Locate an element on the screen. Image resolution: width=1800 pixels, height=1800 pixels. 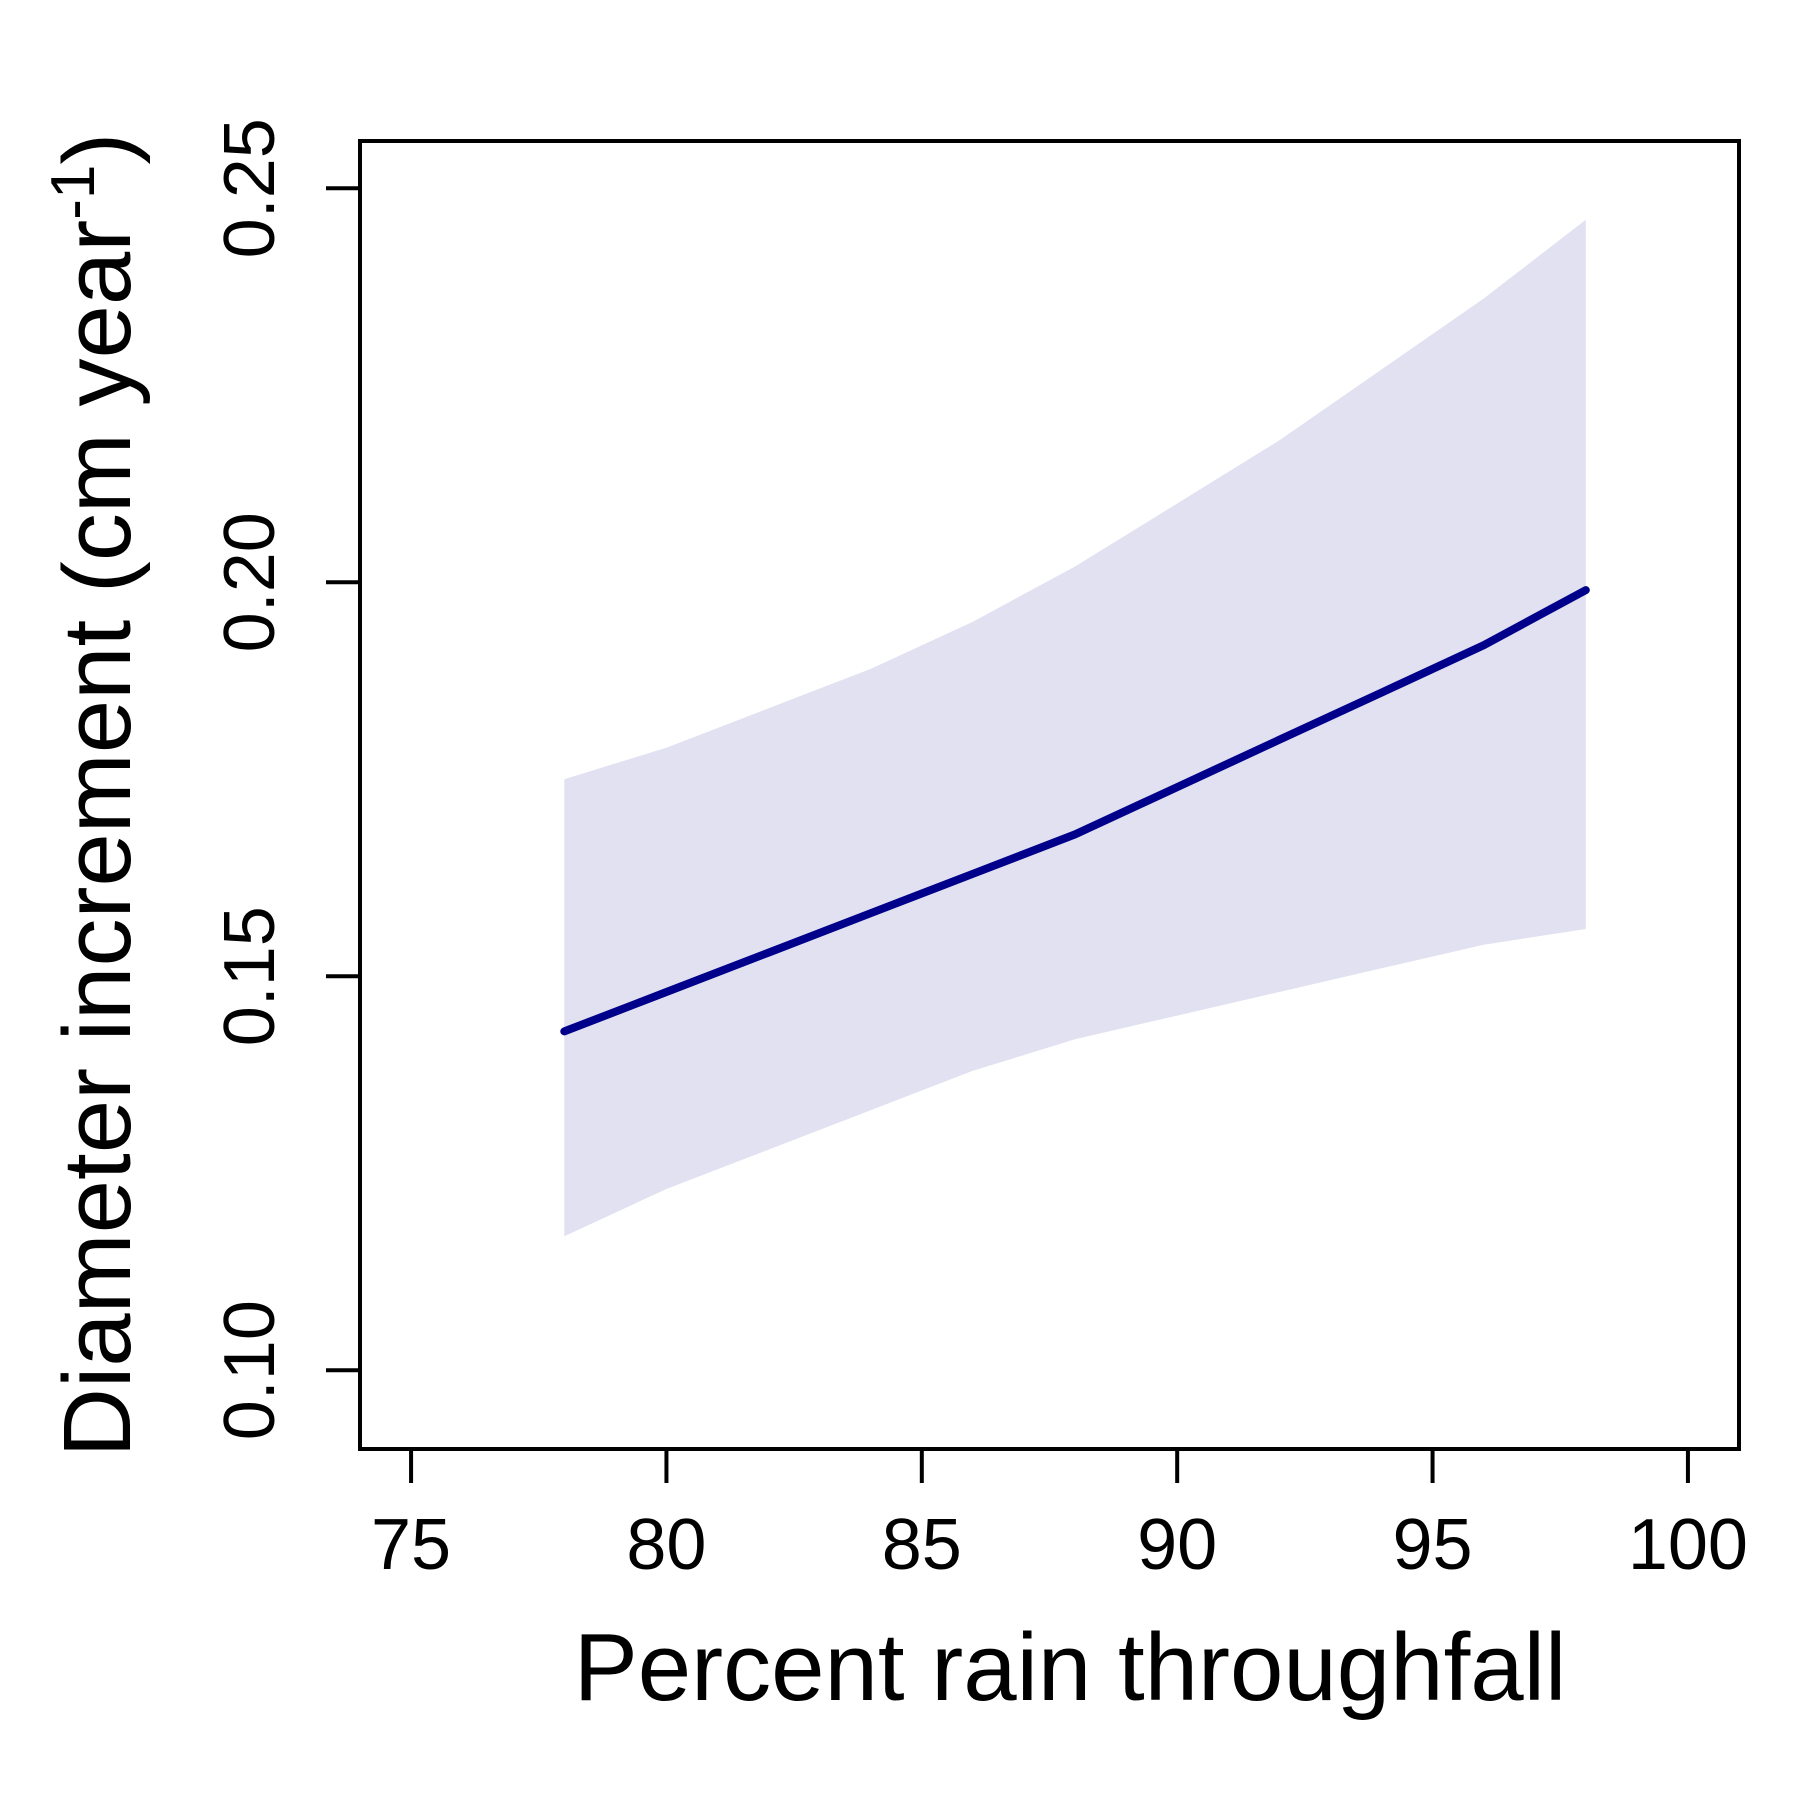
y-tick-label: 0.25 is located at coordinates (250, 188).